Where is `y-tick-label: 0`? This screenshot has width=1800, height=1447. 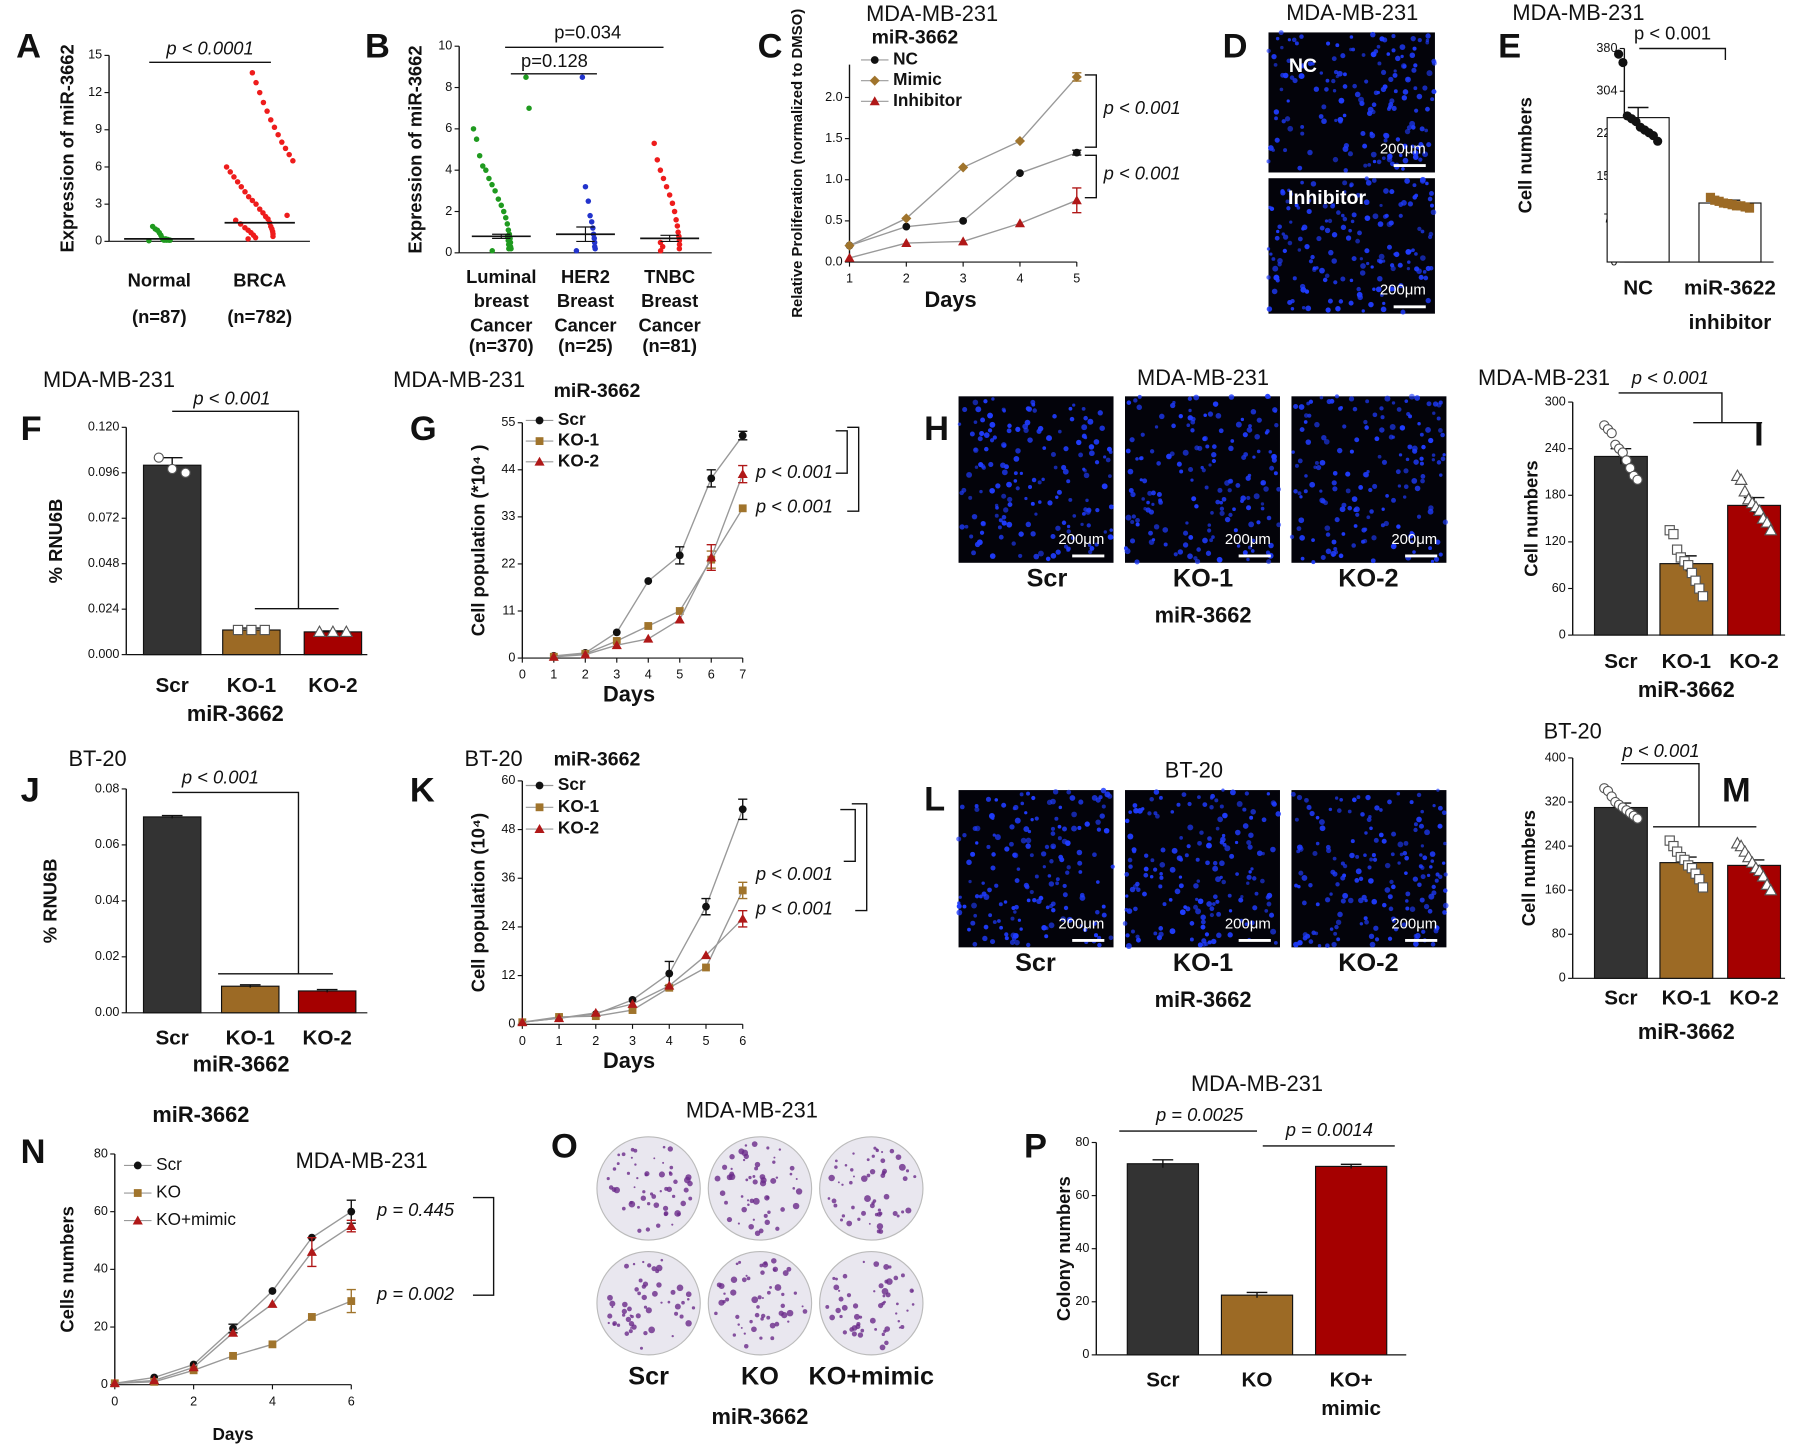
y-tick-label: 0 is located at coordinates (448, 252).